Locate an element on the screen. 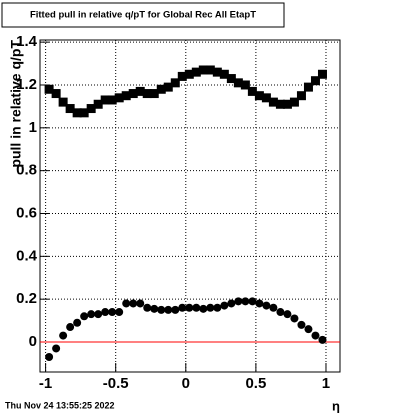  y-tick-label: 0.4 is located at coordinates (27, 255).